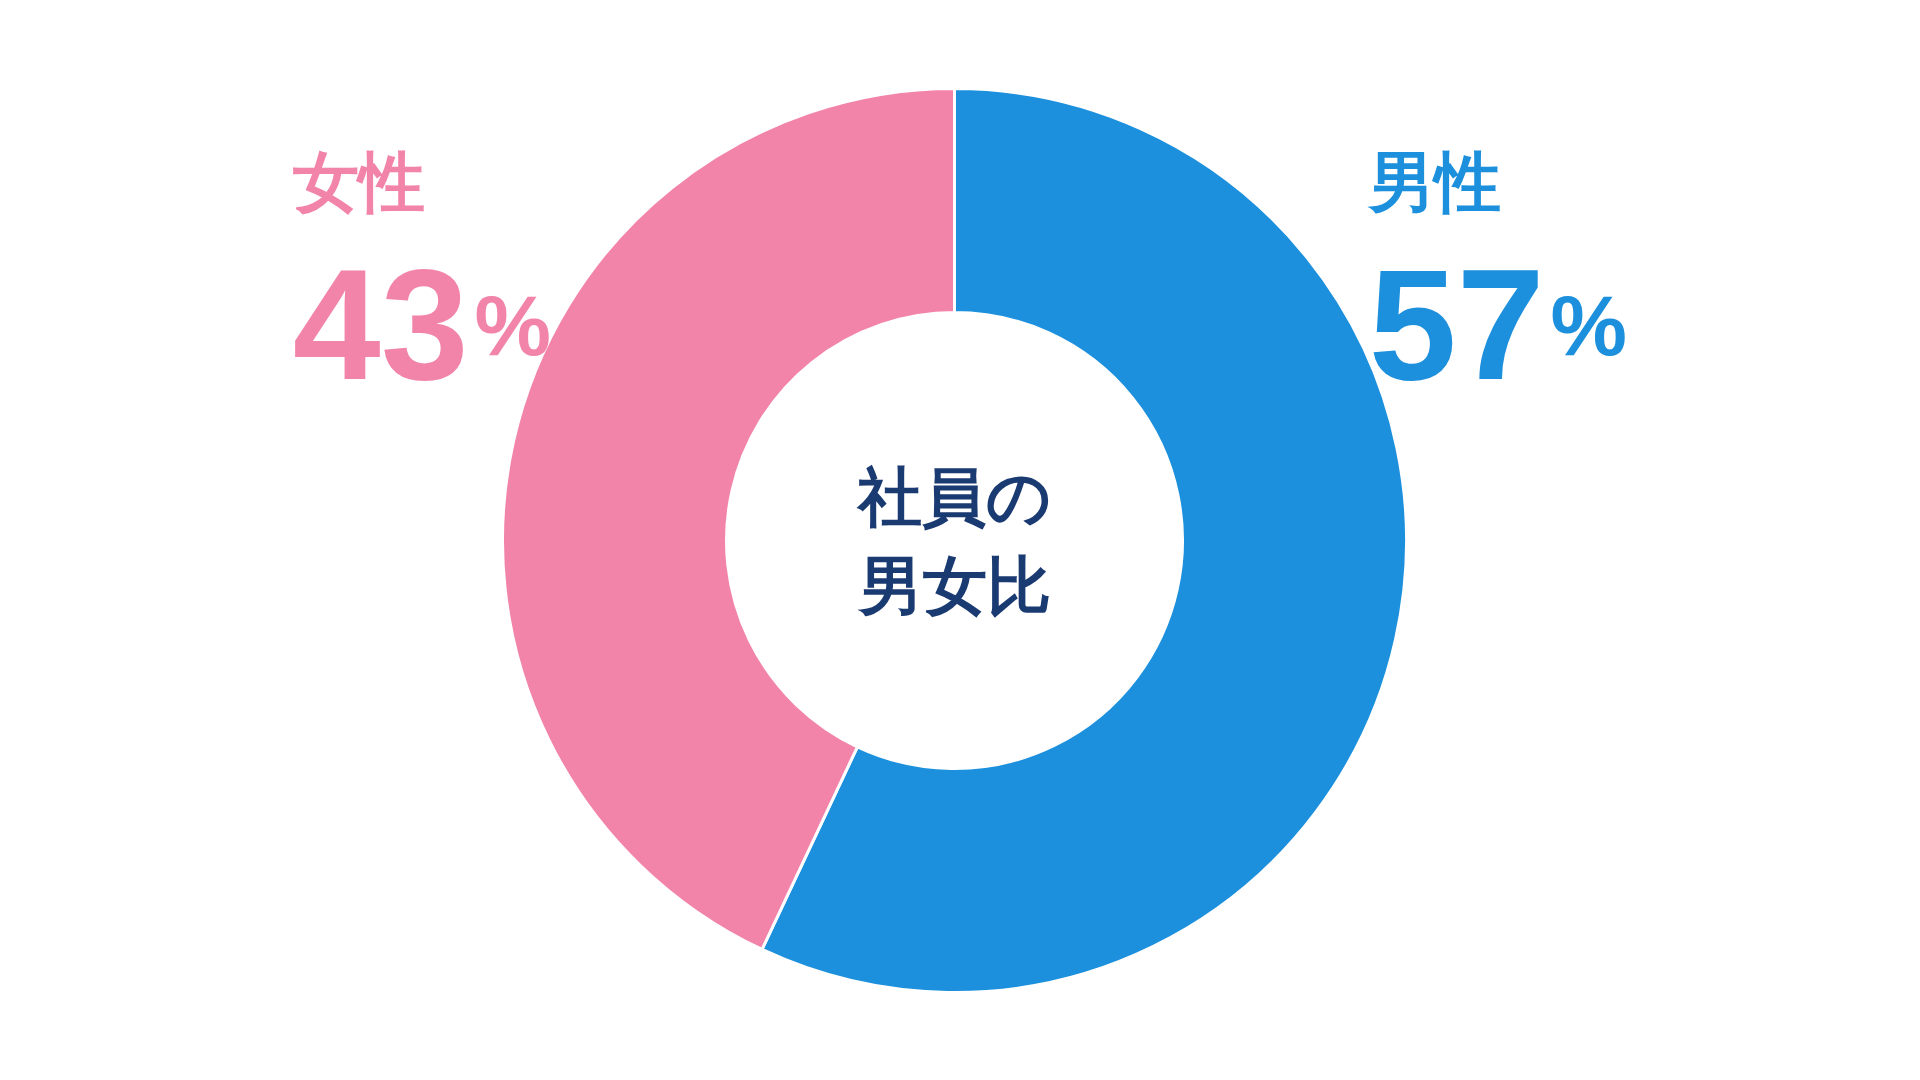 This screenshot has height=1080, width=1920. What do you see at coordinates (1433, 181) in the screenshot?
I see `slice-label: 男性` at bounding box center [1433, 181].